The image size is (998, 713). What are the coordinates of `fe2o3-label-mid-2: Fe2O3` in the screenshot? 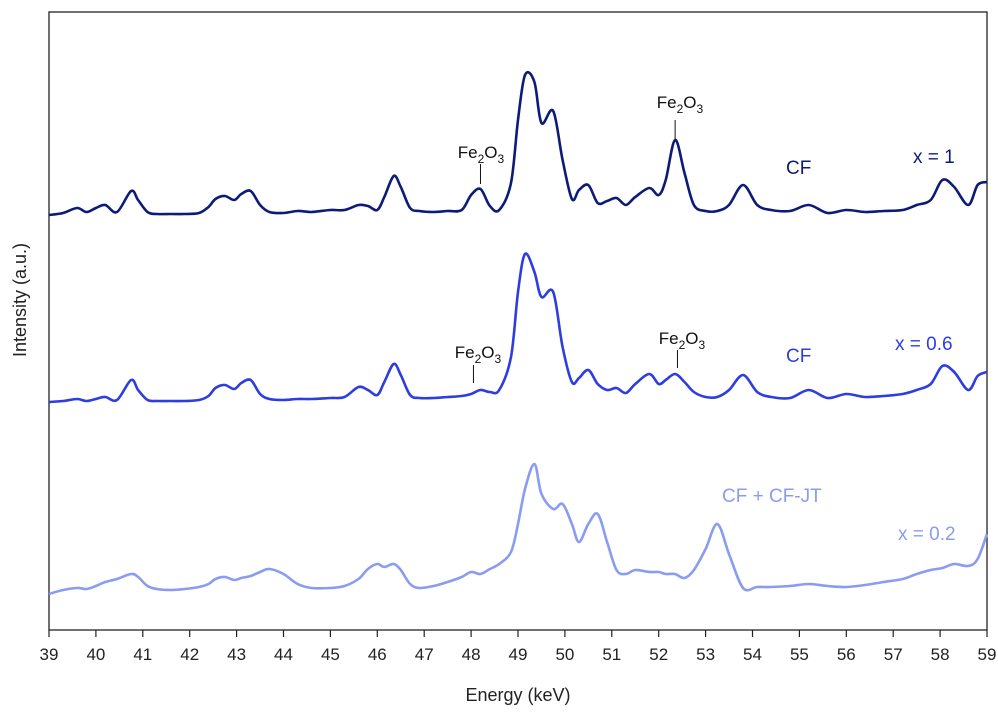 It's located at (682, 340).